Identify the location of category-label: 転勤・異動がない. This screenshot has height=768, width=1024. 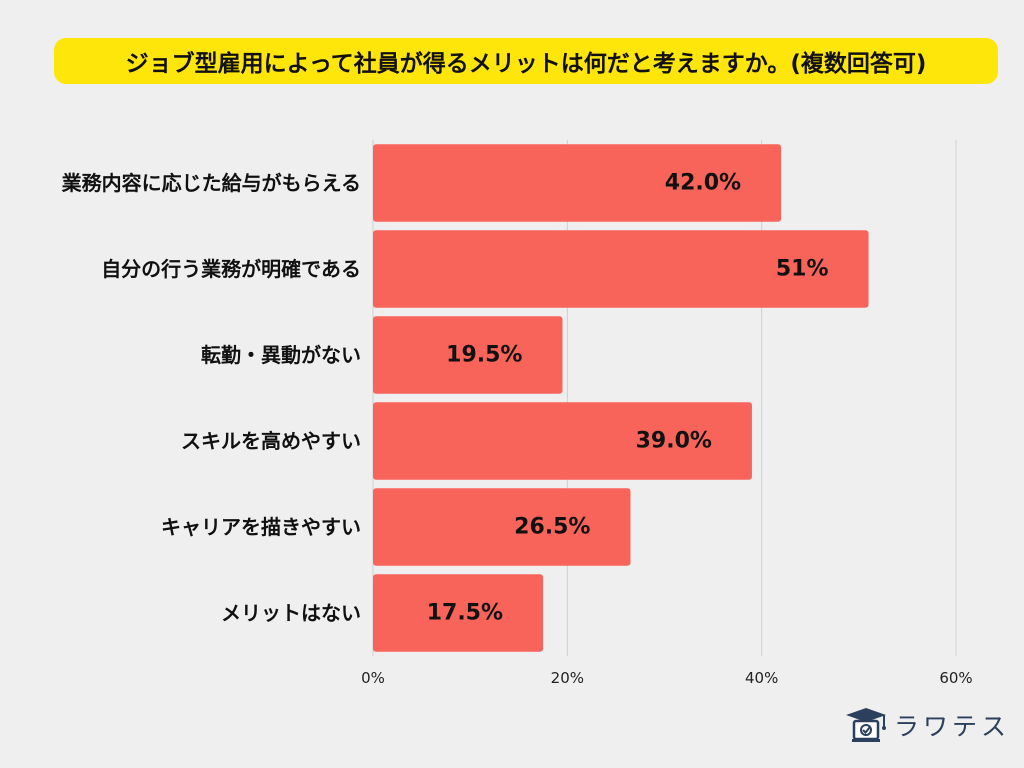
(281, 355).